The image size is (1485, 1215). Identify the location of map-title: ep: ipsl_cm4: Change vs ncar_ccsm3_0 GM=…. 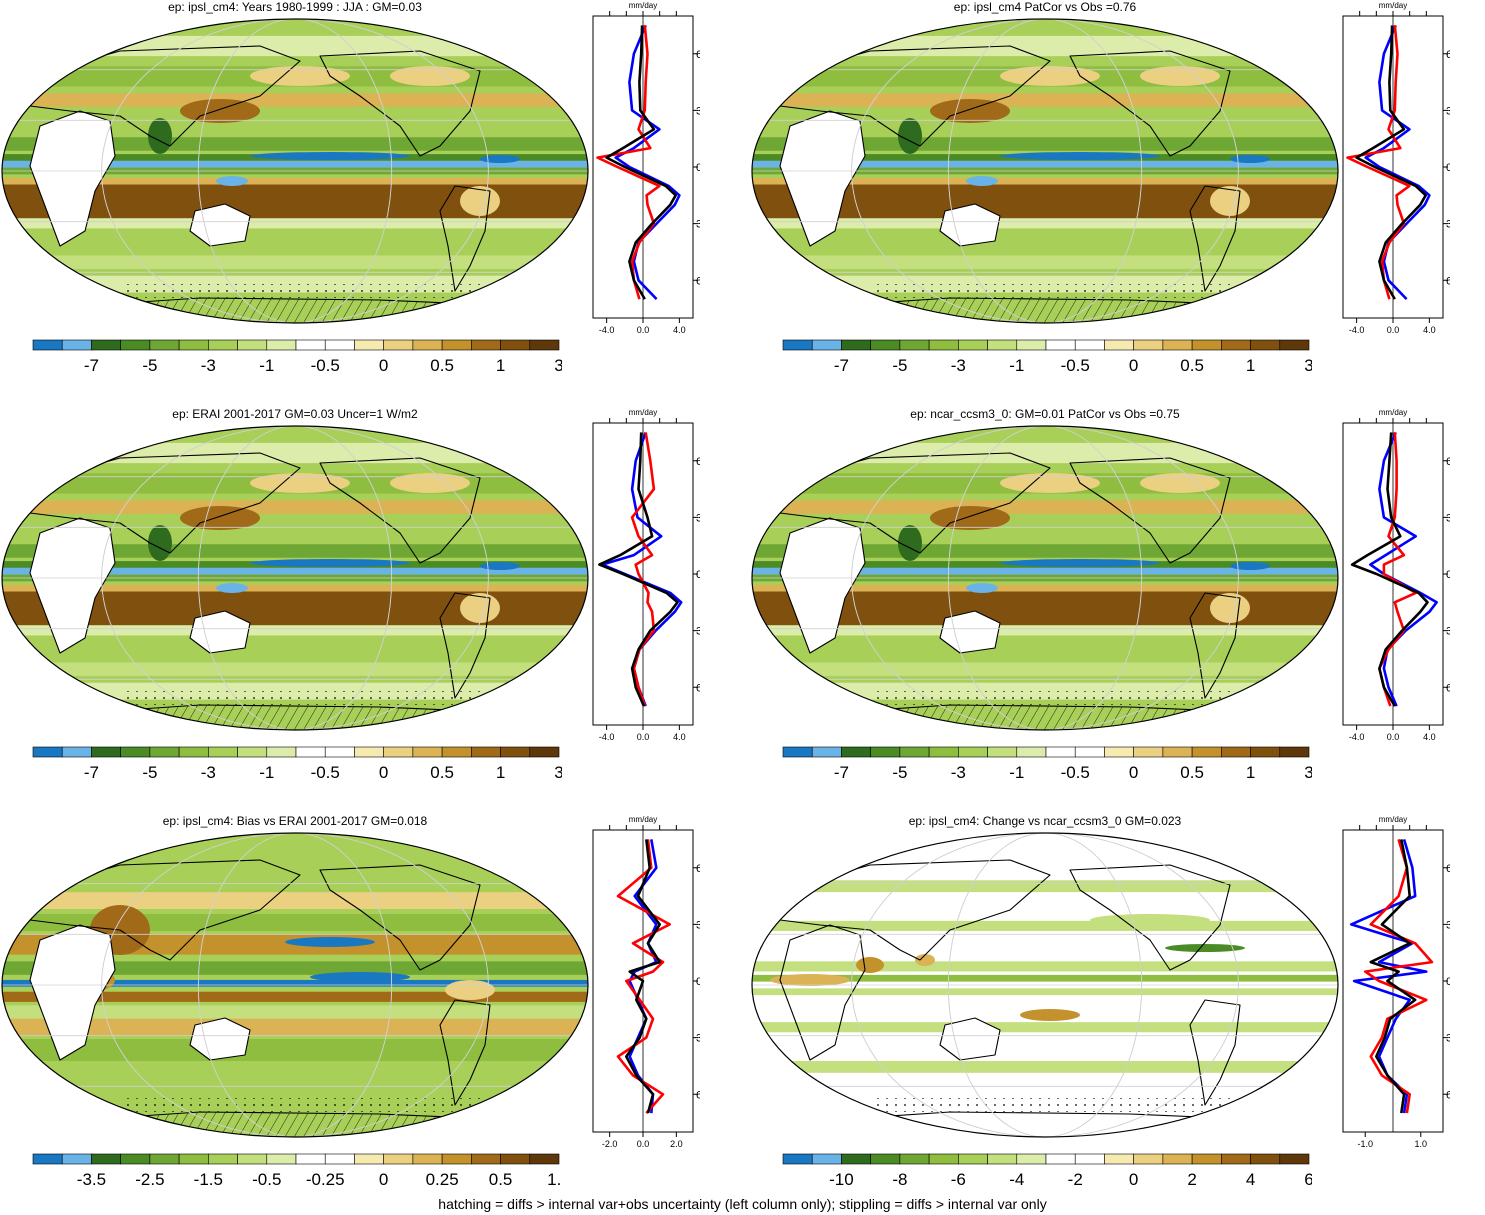
(1045, 821).